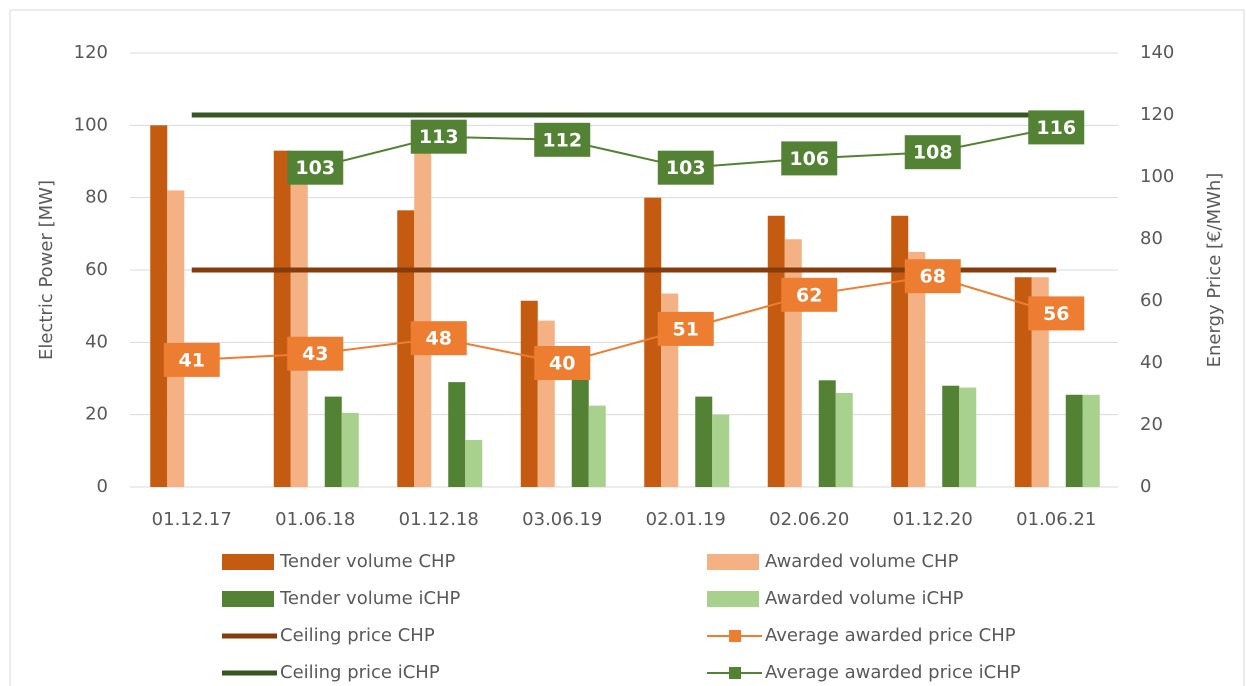 This screenshot has height=686, width=1246. Describe the element at coordinates (890, 635) in the screenshot. I see `legend-label: Average awarded price CHP` at that location.